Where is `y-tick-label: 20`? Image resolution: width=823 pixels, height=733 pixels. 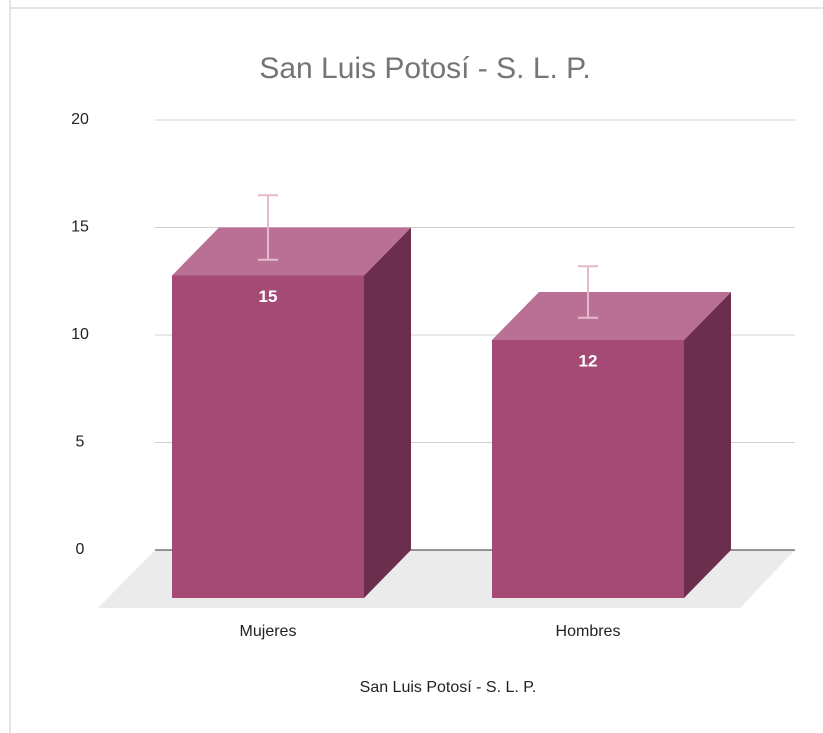 y-tick-label: 20 is located at coordinates (80, 119).